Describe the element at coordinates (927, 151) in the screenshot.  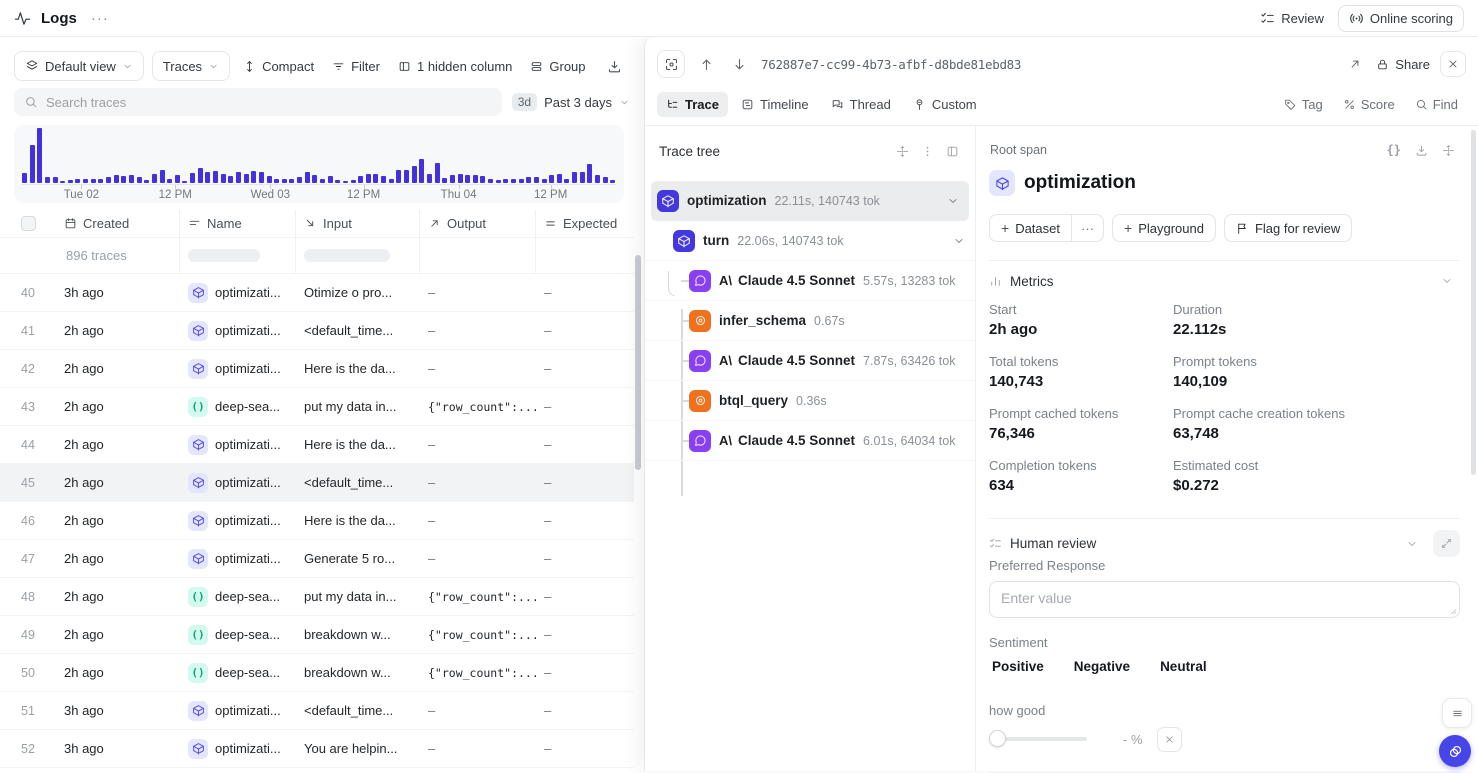
I see `kebab-menu-icon` at that location.